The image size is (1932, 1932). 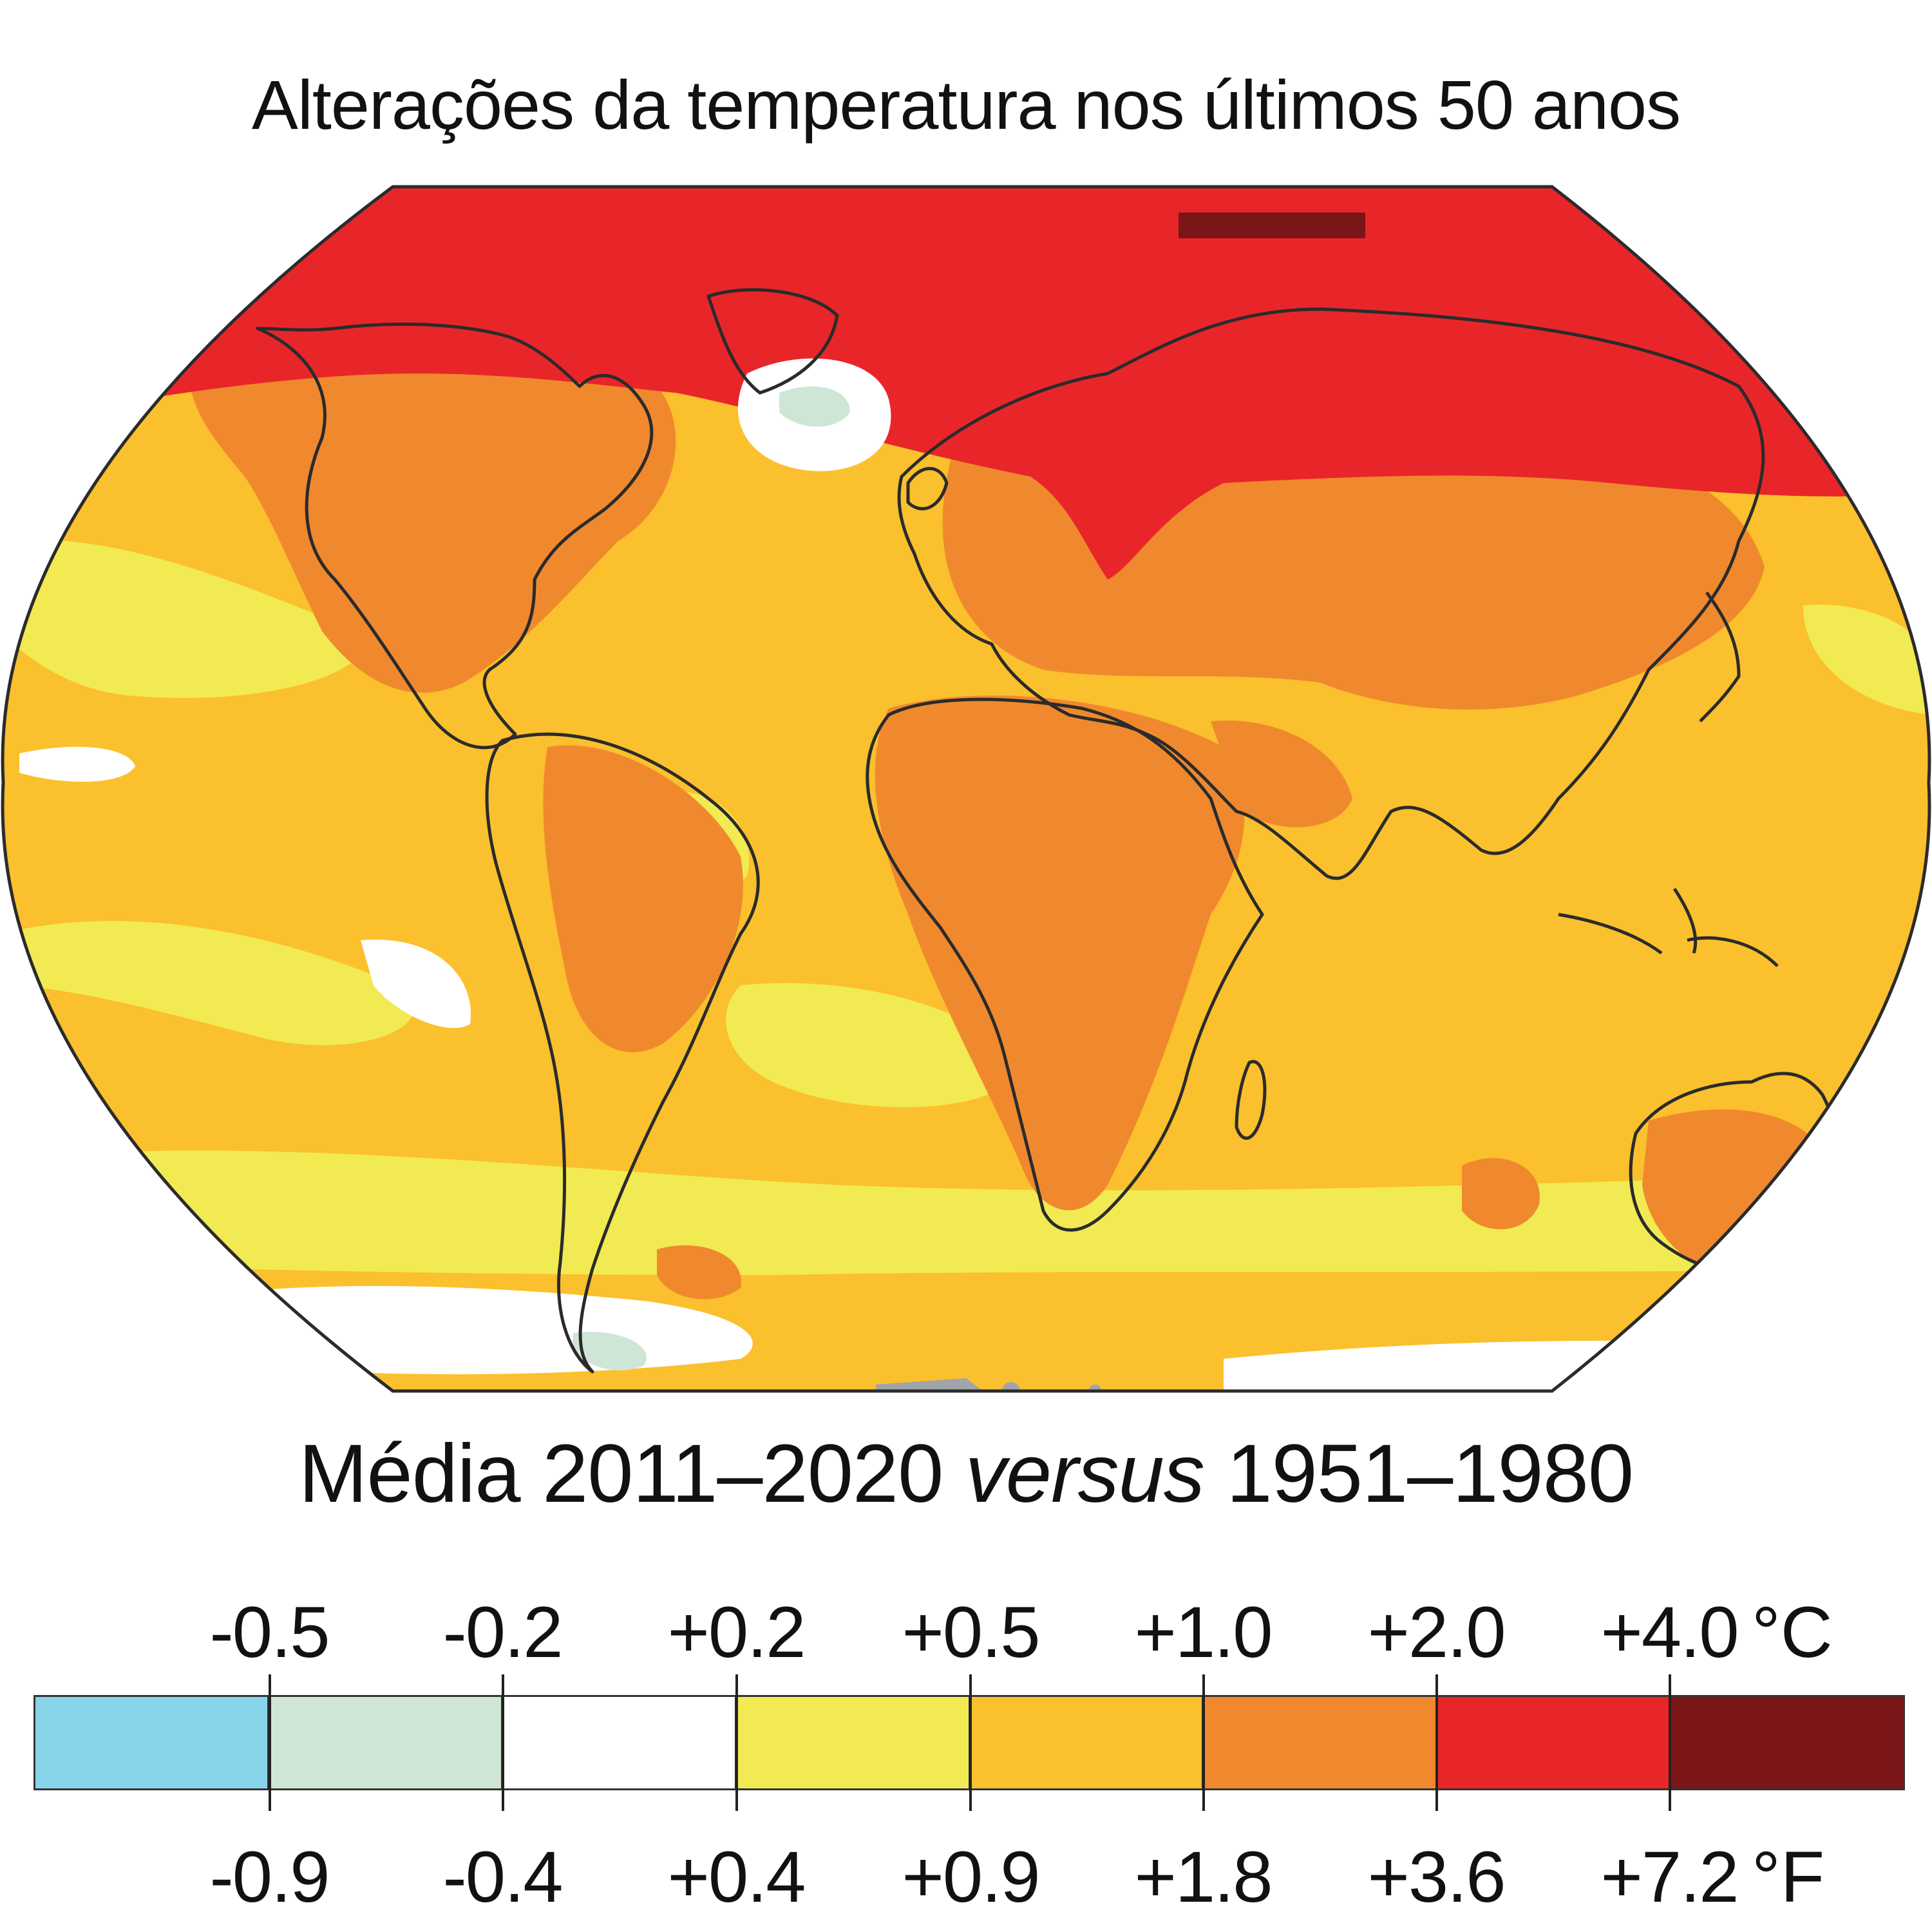 I want to click on coastline-new-zealand, so click(x=1886, y=1303).